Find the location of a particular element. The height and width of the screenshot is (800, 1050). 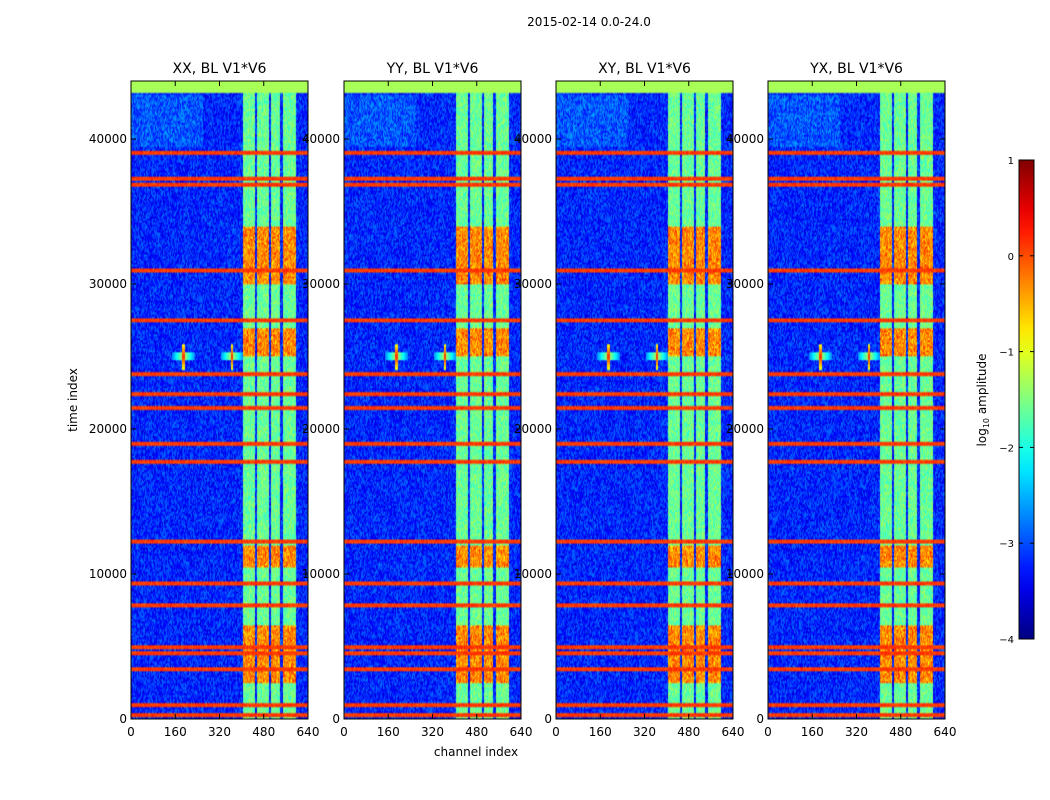

x-axis-label: channel index is located at coordinates (476, 752).